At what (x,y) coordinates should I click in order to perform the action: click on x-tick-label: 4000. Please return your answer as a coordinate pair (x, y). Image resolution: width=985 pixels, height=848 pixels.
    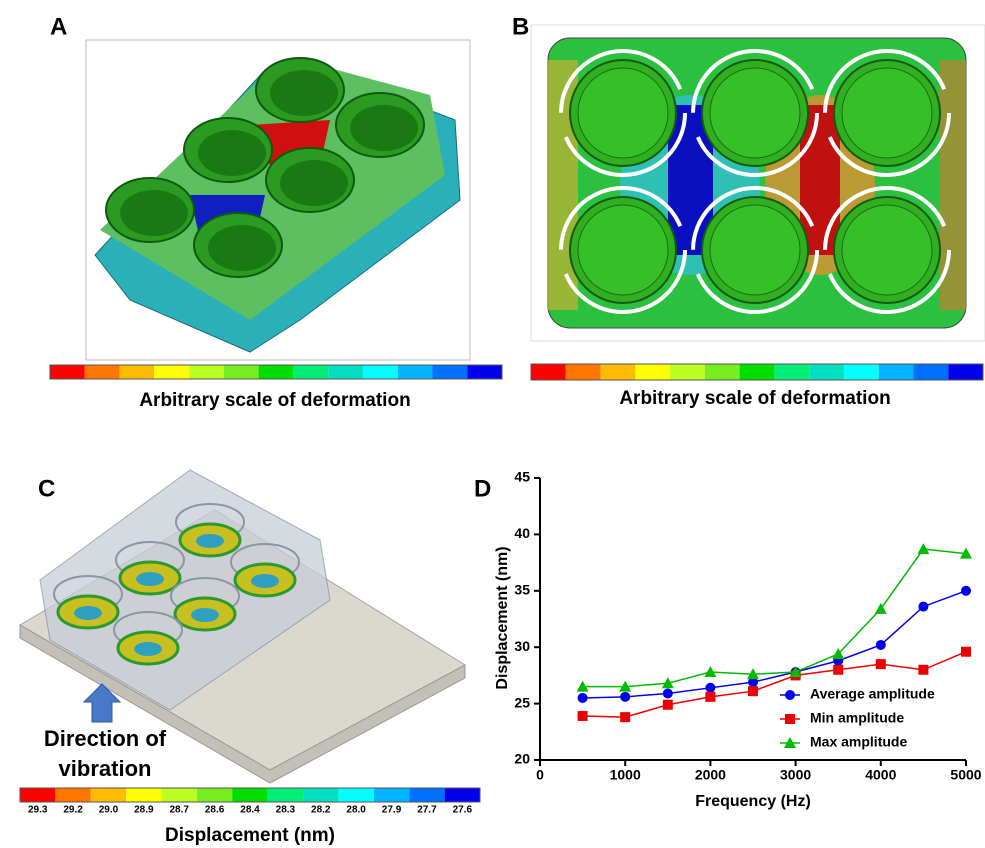
    Looking at the image, I should click on (880, 775).